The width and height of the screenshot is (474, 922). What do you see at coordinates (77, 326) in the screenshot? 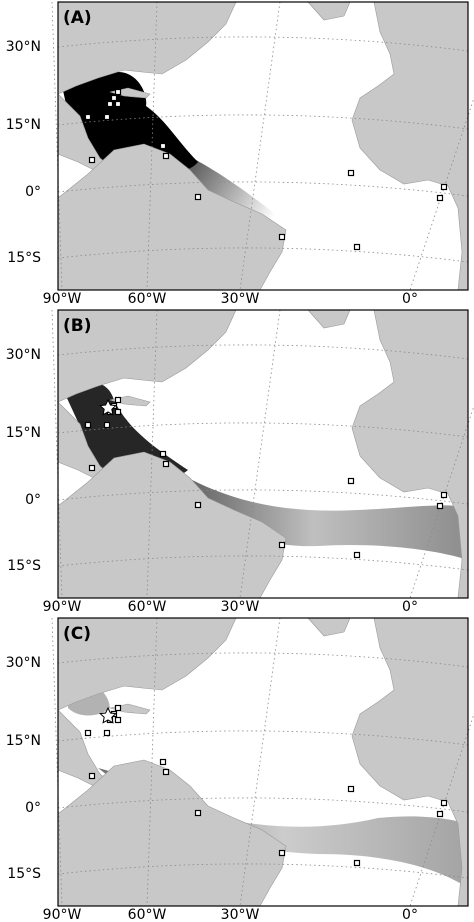
I see `panel-label: (B)` at bounding box center [77, 326].